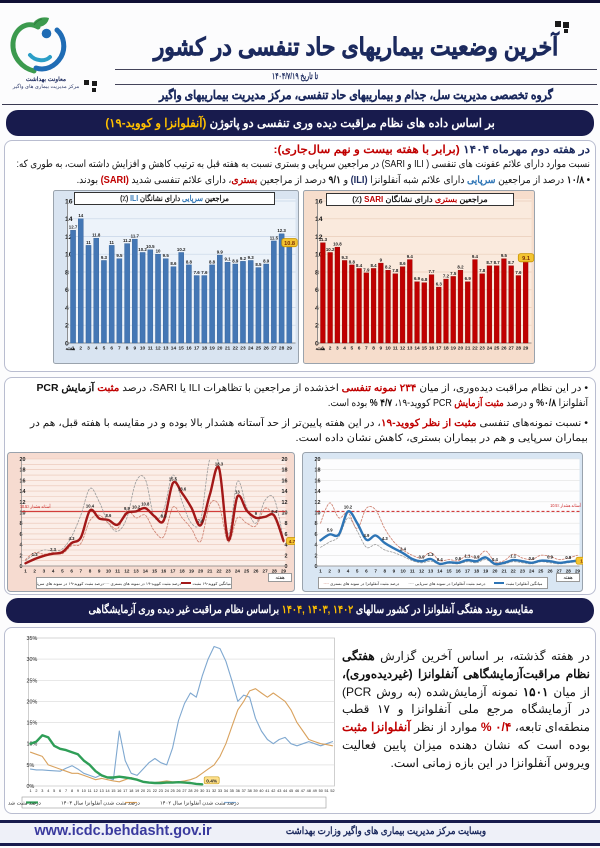 This screenshot has width=600, height=848. Describe the element at coordinates (135, 236) in the screenshot. I see `svg-text: 11.7` at that location.